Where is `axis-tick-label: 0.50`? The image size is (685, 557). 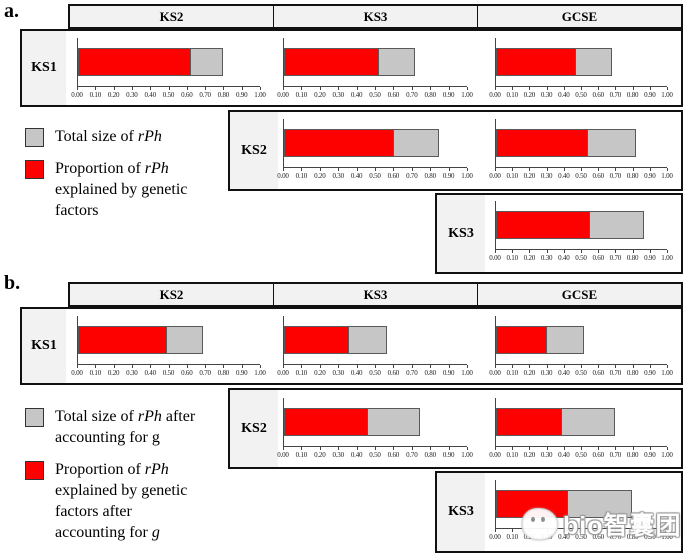 axis-tick-label: 0.50 is located at coordinates (581, 95).